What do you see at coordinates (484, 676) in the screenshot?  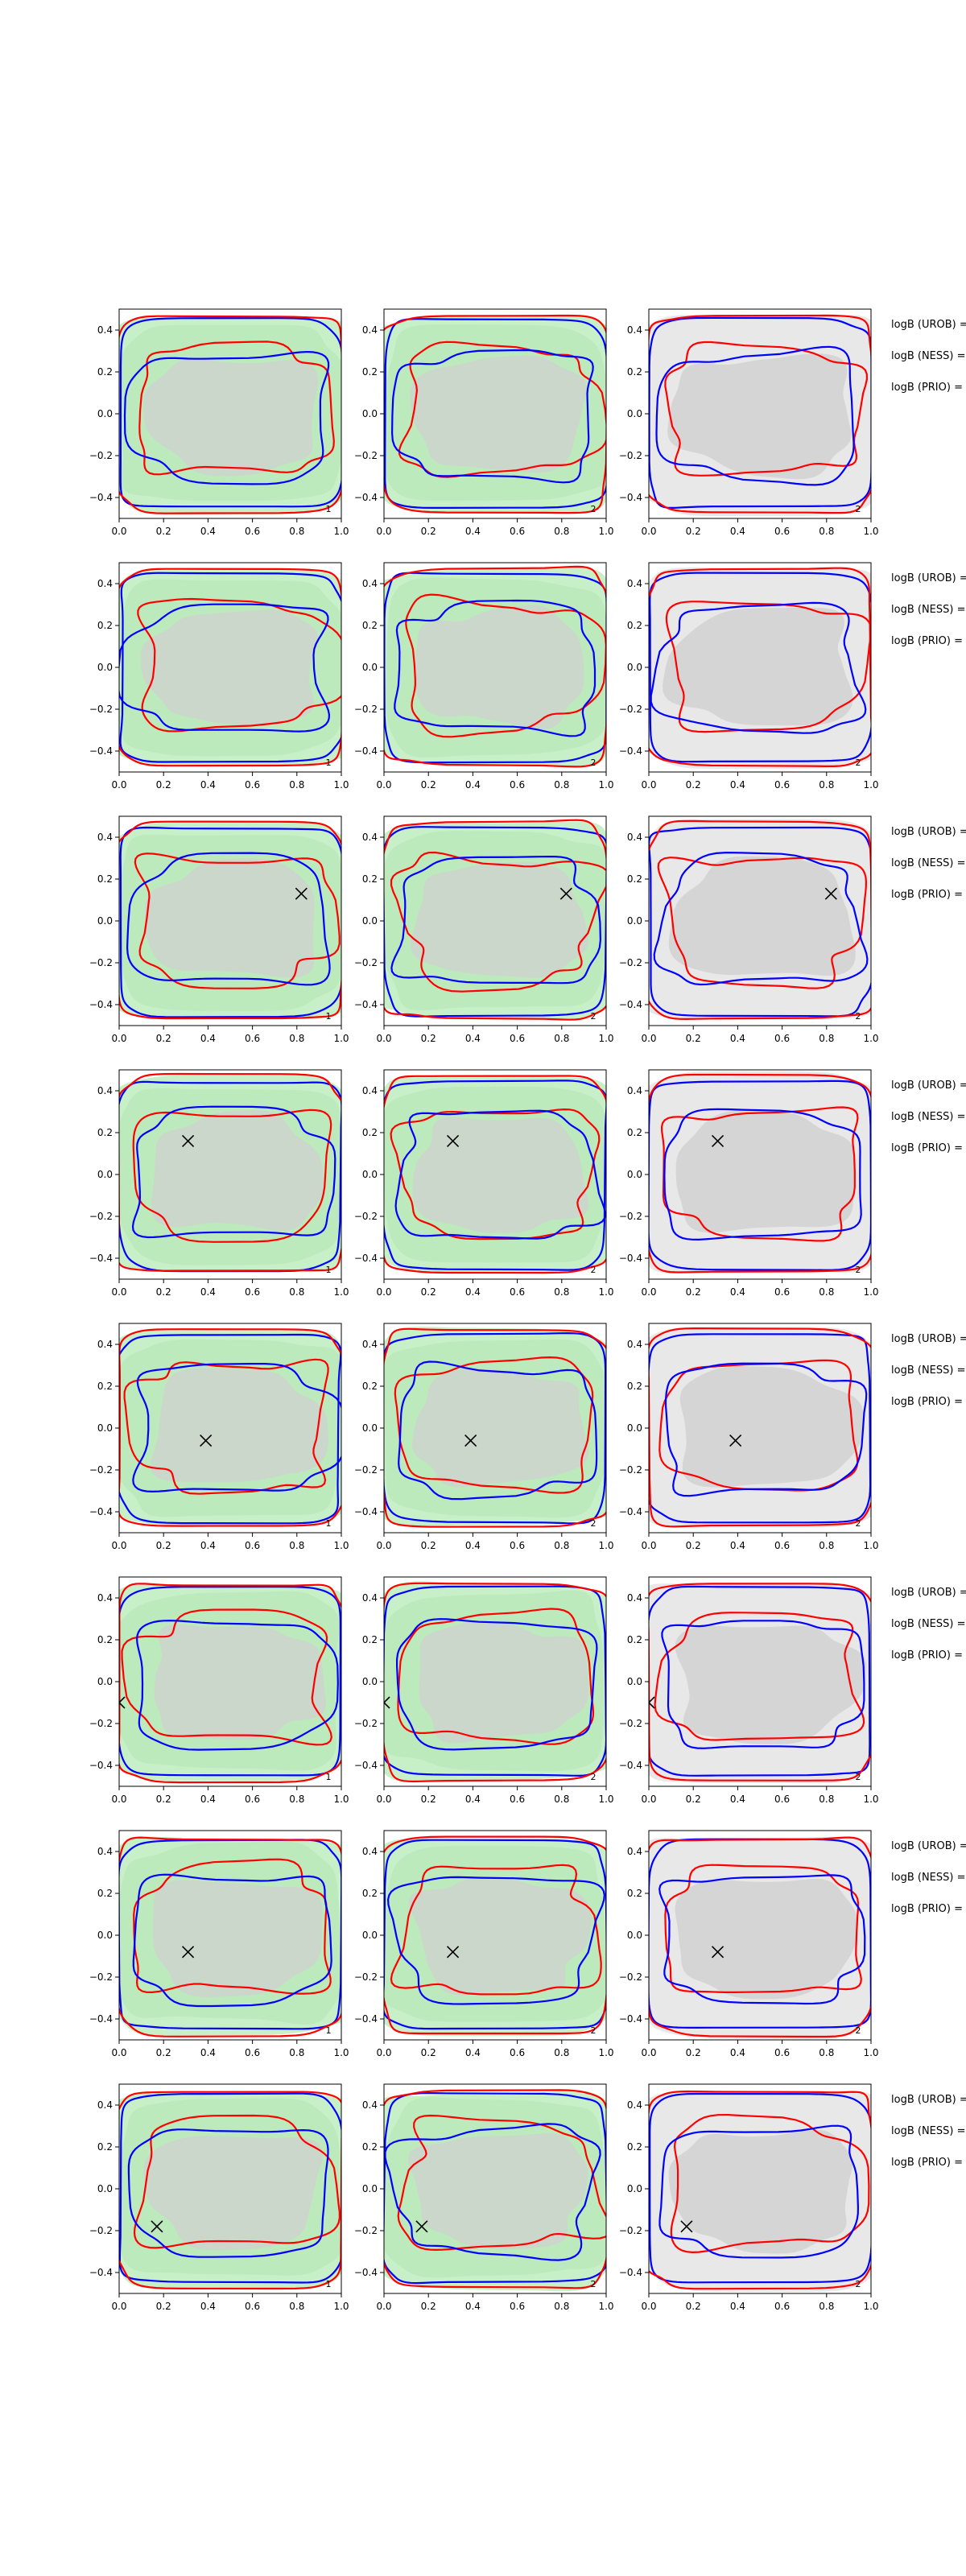 I see `panel-r2-c2: 0.4 0.2 0.0 −0.2 −0.4 0.0 0.2 0.4 0.6 0.8 1.0 2` at bounding box center [484, 676].